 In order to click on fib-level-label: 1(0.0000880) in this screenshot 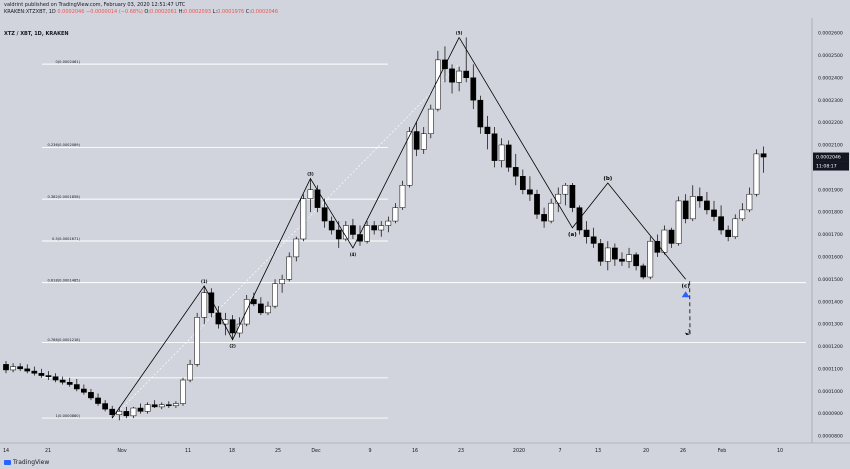, I will do `click(67, 416)`.